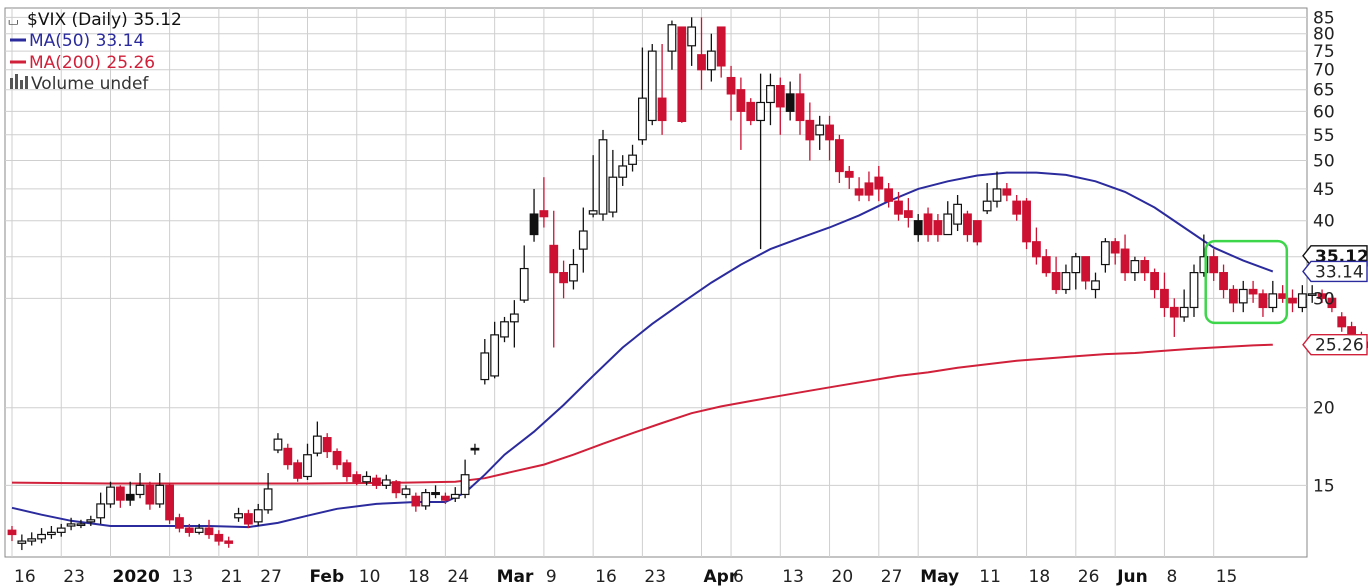  What do you see at coordinates (1324, 91) in the screenshot?
I see `y-tick-label: 65` at bounding box center [1324, 91].